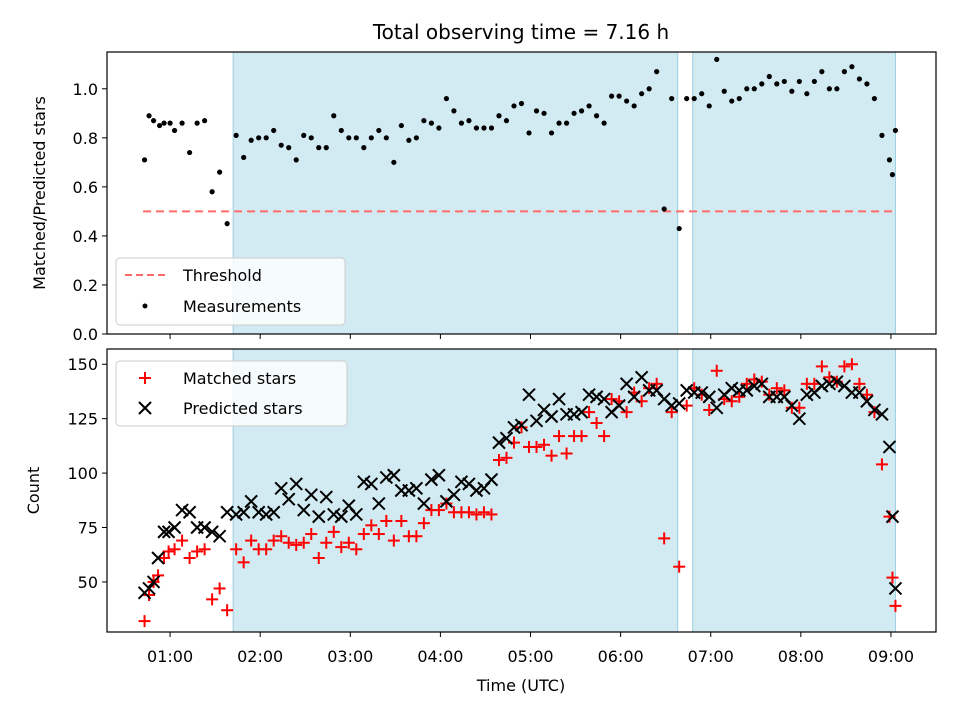 This screenshot has width=960, height=720. Describe the element at coordinates (82, 473) in the screenshot. I see `y-tick-label-2: 100` at that location.